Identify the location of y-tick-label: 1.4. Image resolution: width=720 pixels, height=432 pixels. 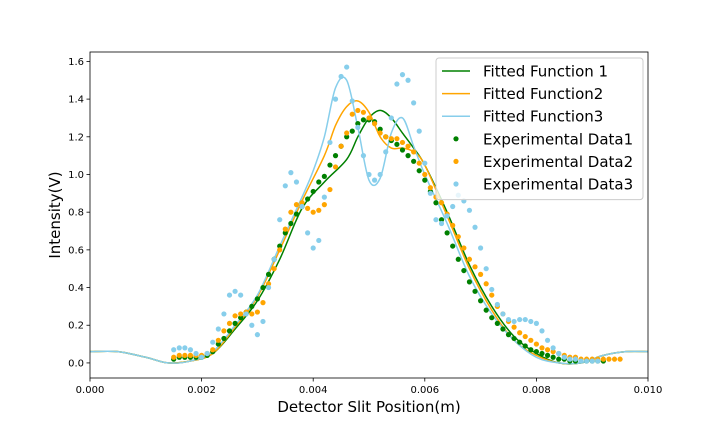
(76, 100).